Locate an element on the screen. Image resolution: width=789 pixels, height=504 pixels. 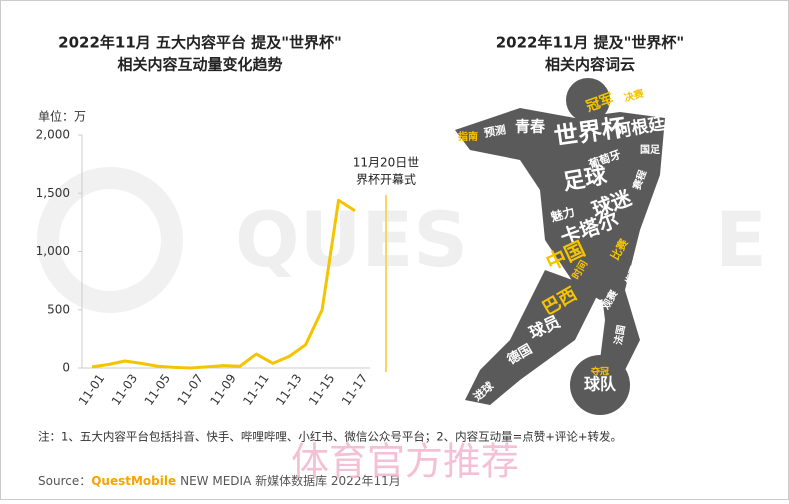
cloud-word: 预测 is located at coordinates (495, 131).